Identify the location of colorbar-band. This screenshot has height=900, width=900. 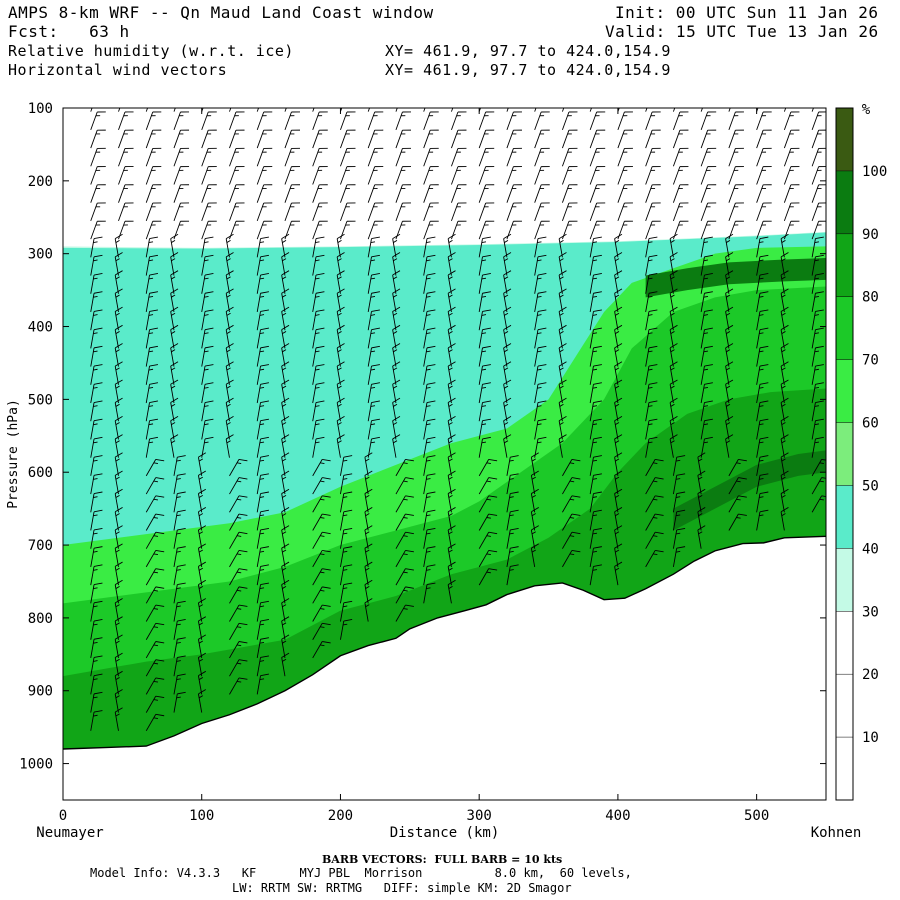
(844, 202).